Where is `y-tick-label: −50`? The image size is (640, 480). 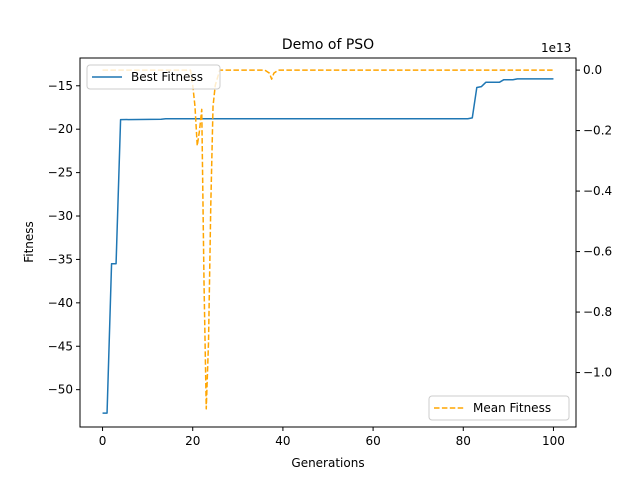 y-tick-label: −50 is located at coordinates (60, 390).